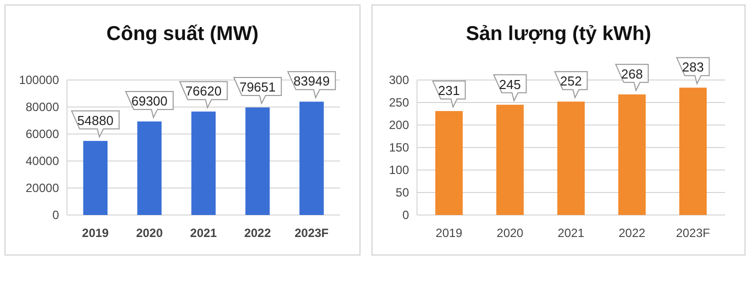 This screenshot has height=282, width=750. Describe the element at coordinates (559, 34) in the screenshot. I see `chart-title: Sản lượng (tỷ kWh)` at that location.